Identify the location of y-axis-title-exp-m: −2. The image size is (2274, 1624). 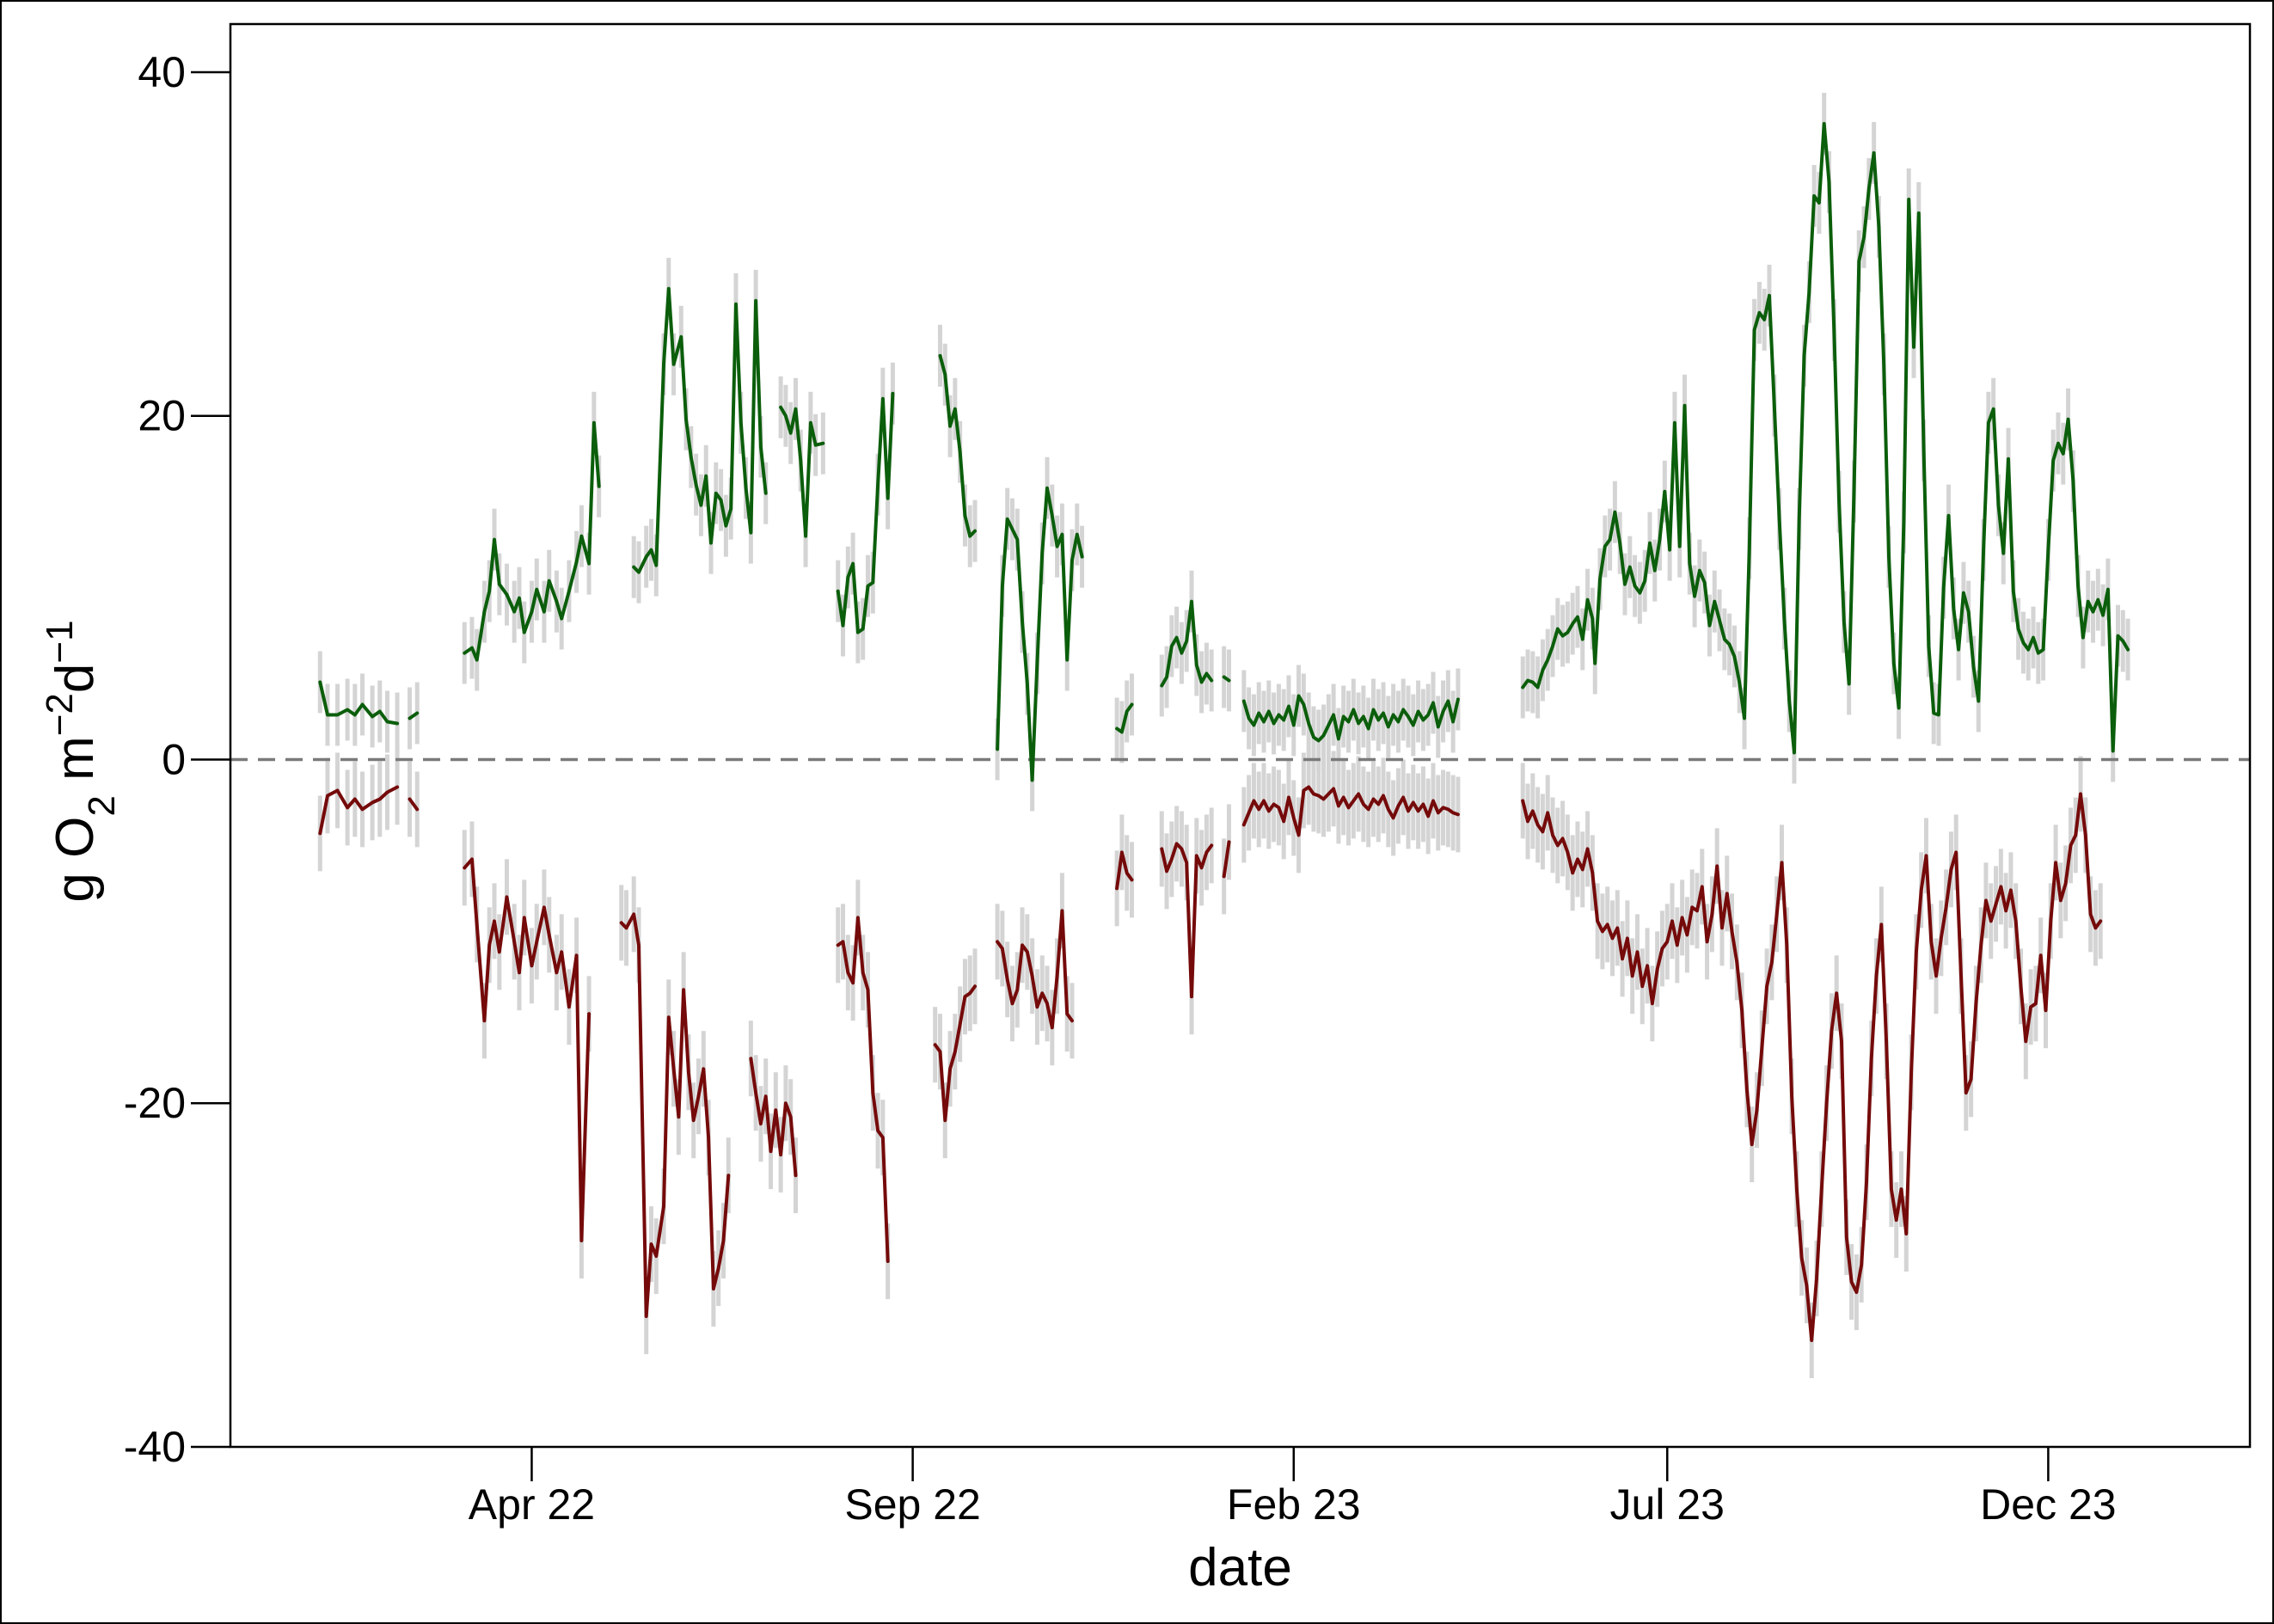
(60, 714).